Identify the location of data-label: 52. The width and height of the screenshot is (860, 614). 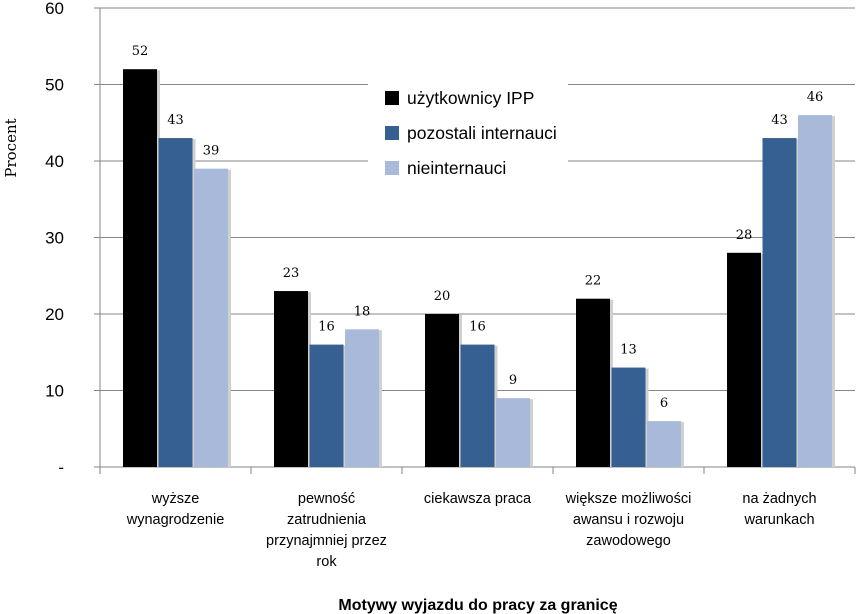
(140, 51).